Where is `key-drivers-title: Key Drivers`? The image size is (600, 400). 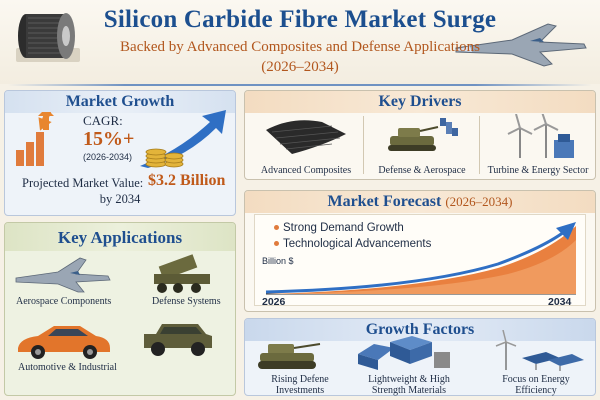
key-drivers-title: Key Drivers is located at coordinates (420, 101).